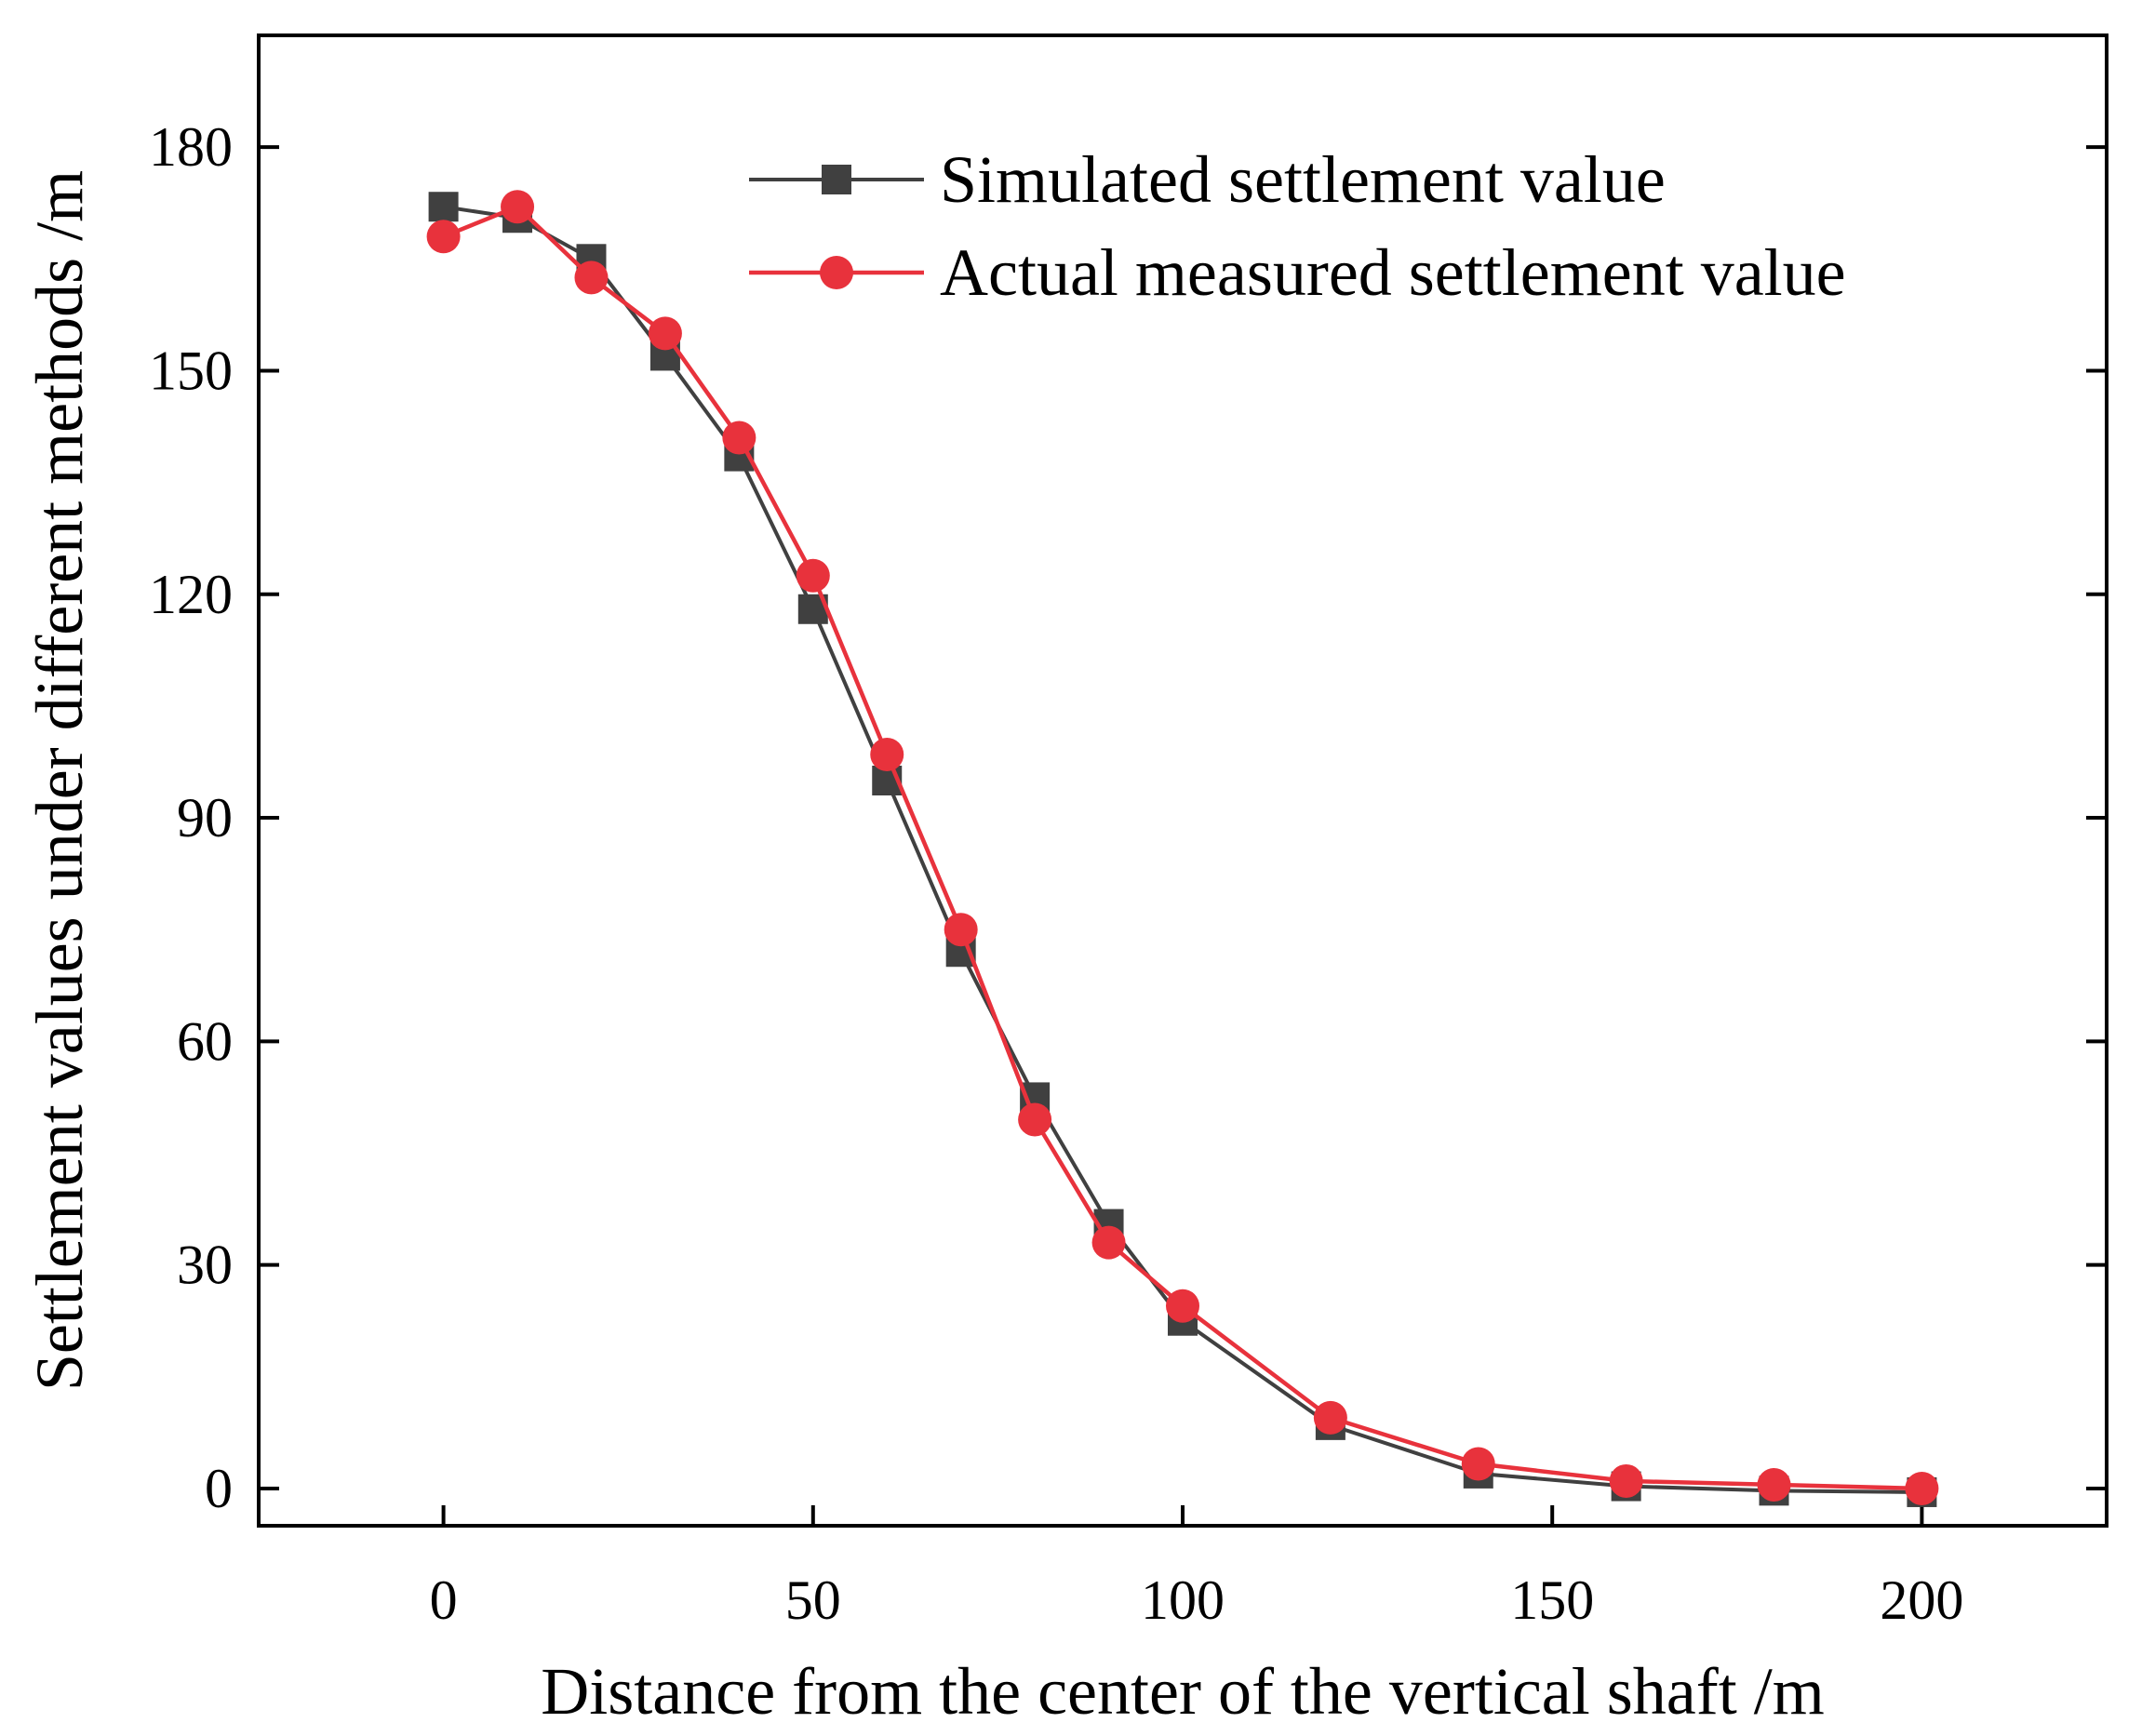  What do you see at coordinates (219, 1488) in the screenshot?
I see `y-tick-label: 0` at bounding box center [219, 1488].